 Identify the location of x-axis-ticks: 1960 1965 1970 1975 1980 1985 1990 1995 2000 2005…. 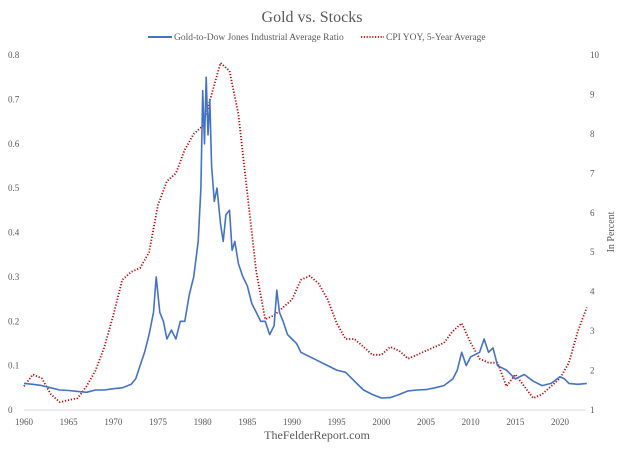
(292, 422).